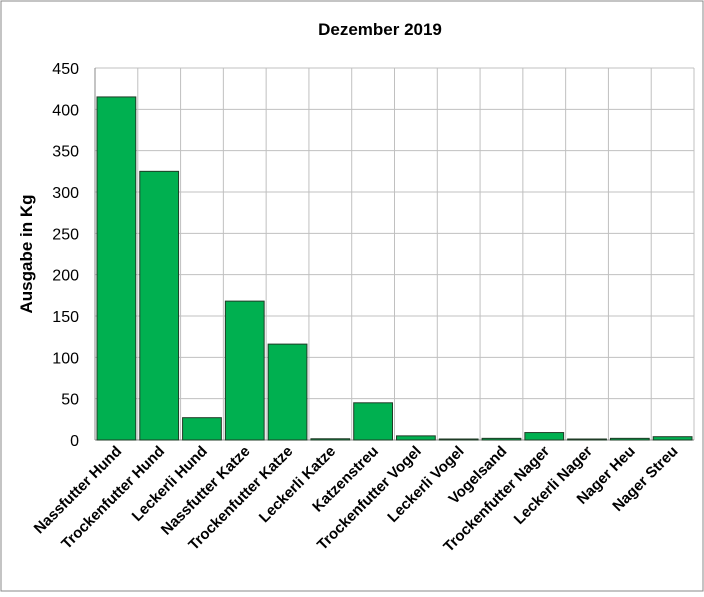 The width and height of the screenshot is (704, 597). I want to click on chart-title: Dezember 2019, so click(380, 29).